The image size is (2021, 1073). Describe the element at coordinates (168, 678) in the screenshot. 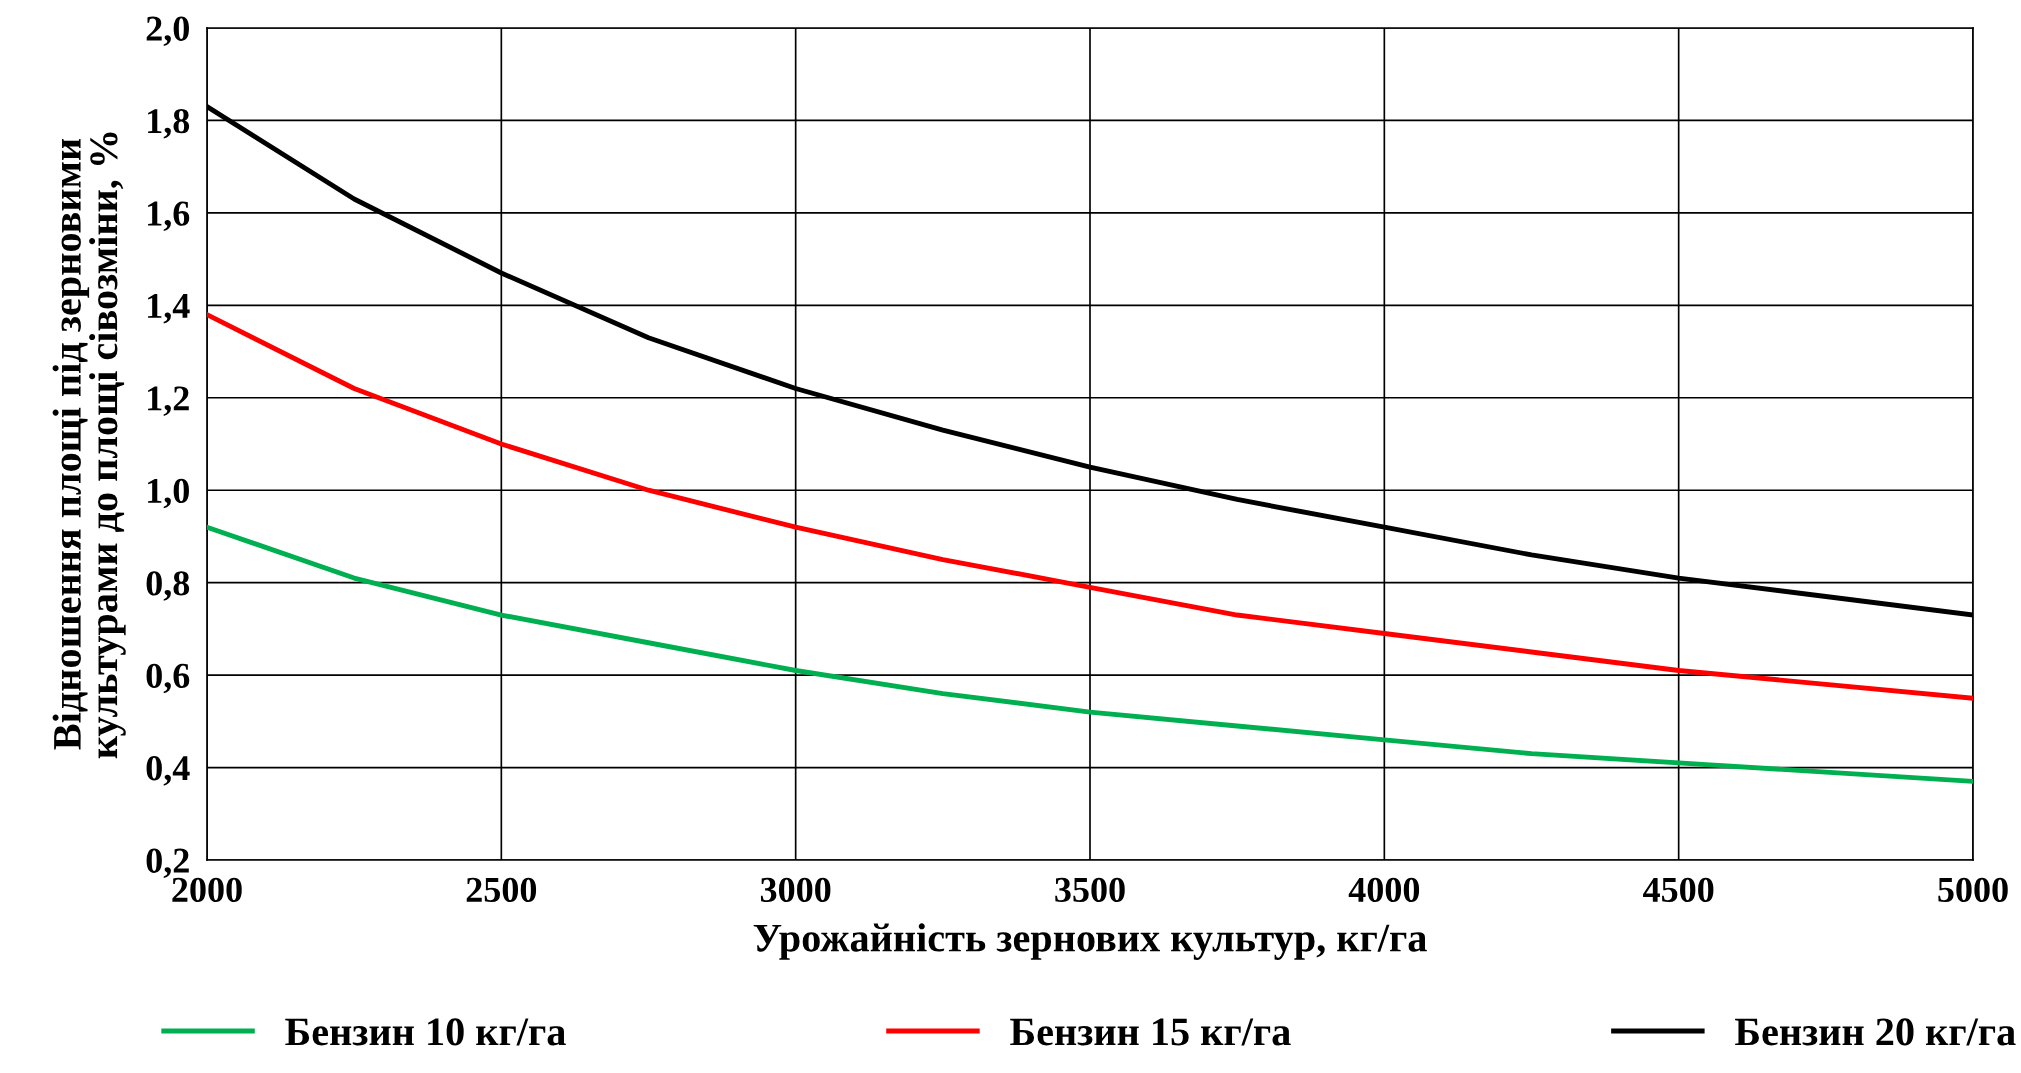

I see `y-tick-label: 0,6` at that location.